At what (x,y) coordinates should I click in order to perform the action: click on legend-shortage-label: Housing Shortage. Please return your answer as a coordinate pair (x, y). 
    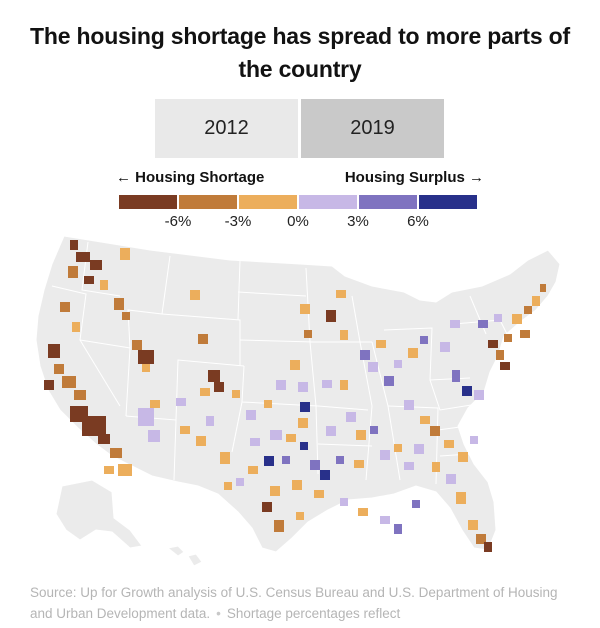
    Looking at the image, I should click on (200, 177).